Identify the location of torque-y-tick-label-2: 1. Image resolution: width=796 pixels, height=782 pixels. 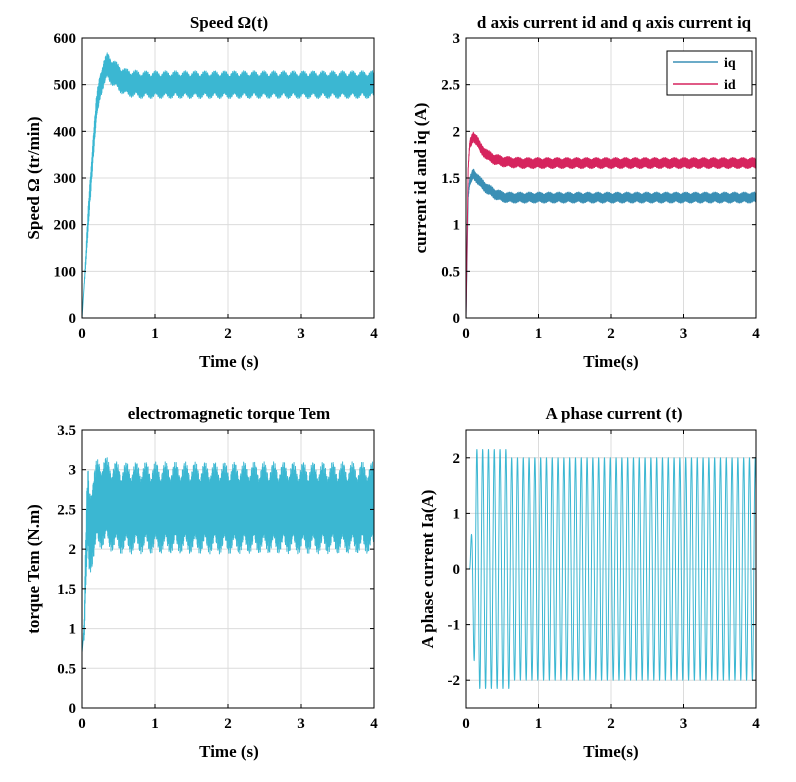
(73, 630).